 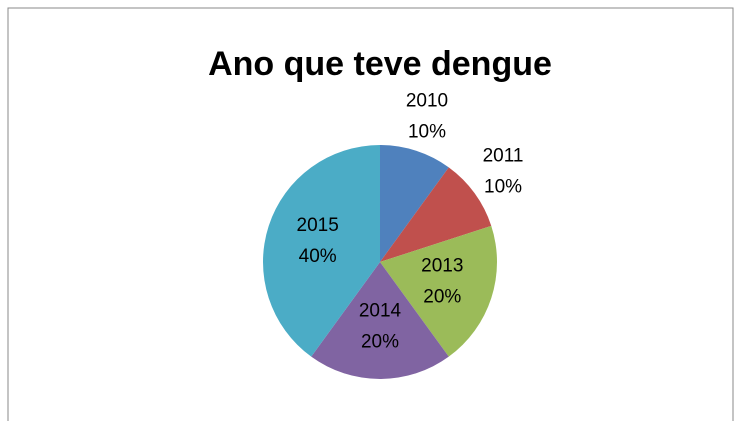 What do you see at coordinates (442, 265) in the screenshot?
I see `slice-category-label: 2013` at bounding box center [442, 265].